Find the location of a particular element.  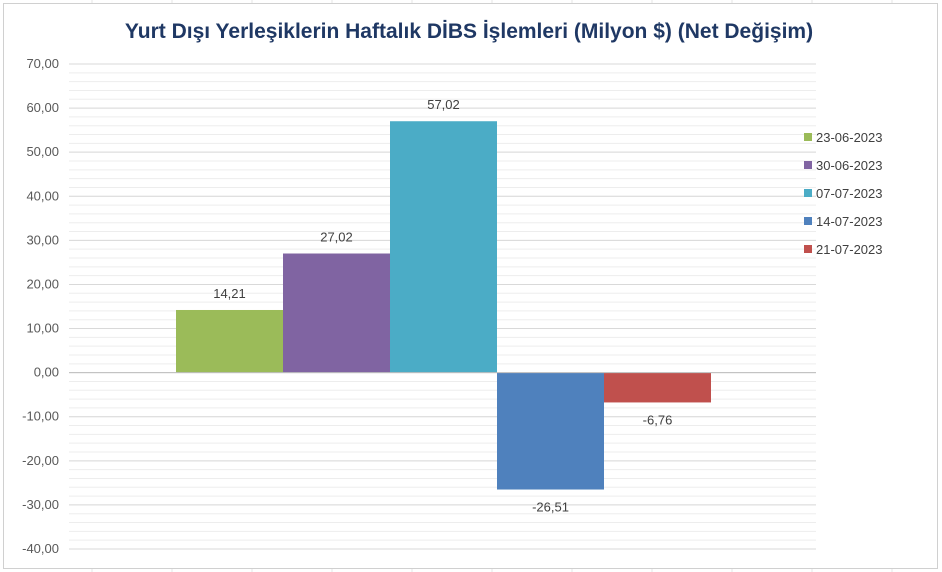

legend-label: 21-07-2023 is located at coordinates (849, 249).